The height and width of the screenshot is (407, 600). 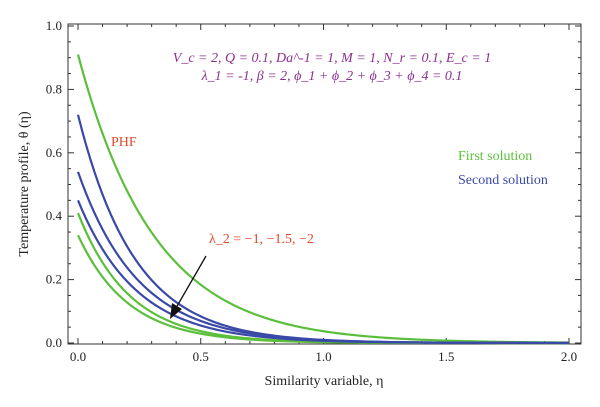 I want to click on x-tick-label: 1.0, so click(x=323, y=356).